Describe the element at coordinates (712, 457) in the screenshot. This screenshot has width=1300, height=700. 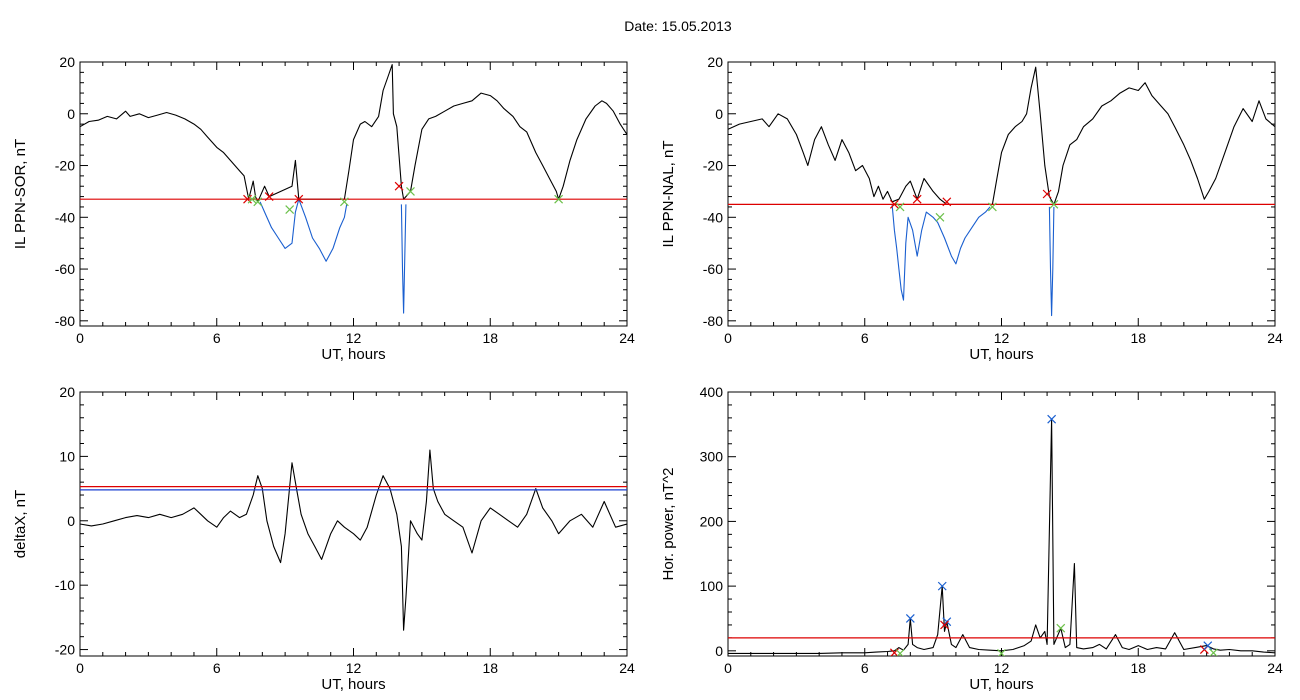
I see `y-tick-label: 300` at that location.